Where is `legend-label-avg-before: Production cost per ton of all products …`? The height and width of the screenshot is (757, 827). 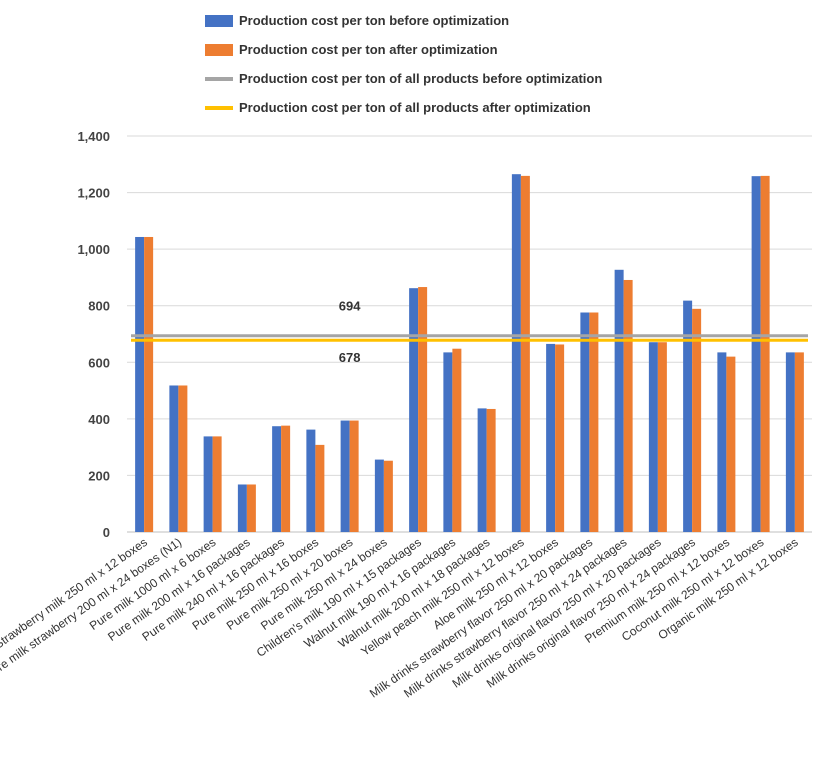 legend-label-avg-before: Production cost per ton of all products … is located at coordinates (421, 78).